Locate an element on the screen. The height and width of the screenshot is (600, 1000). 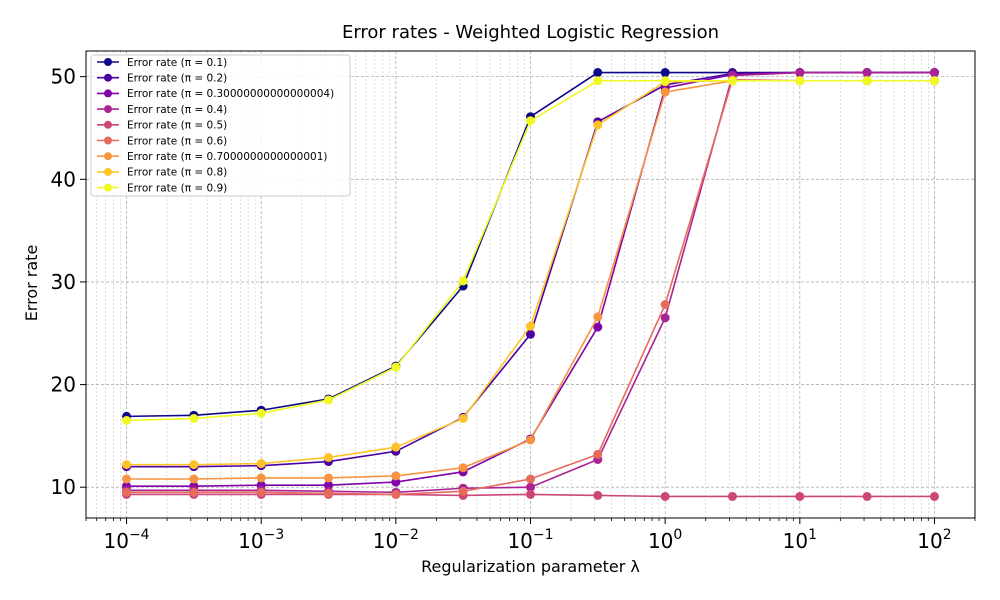
legend-item: Error rate (π = 0.9) is located at coordinates (162, 188).